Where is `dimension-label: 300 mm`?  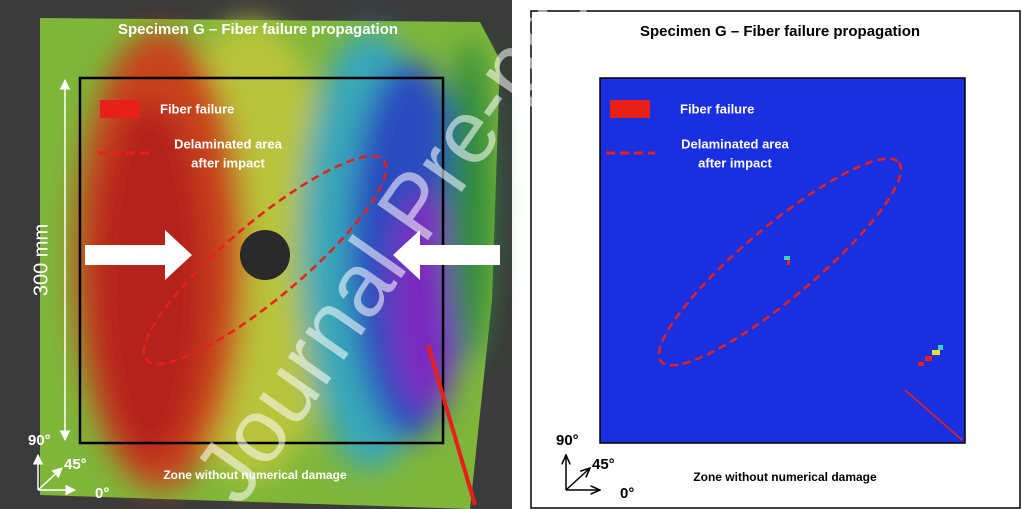 dimension-label: 300 mm is located at coordinates (41, 260).